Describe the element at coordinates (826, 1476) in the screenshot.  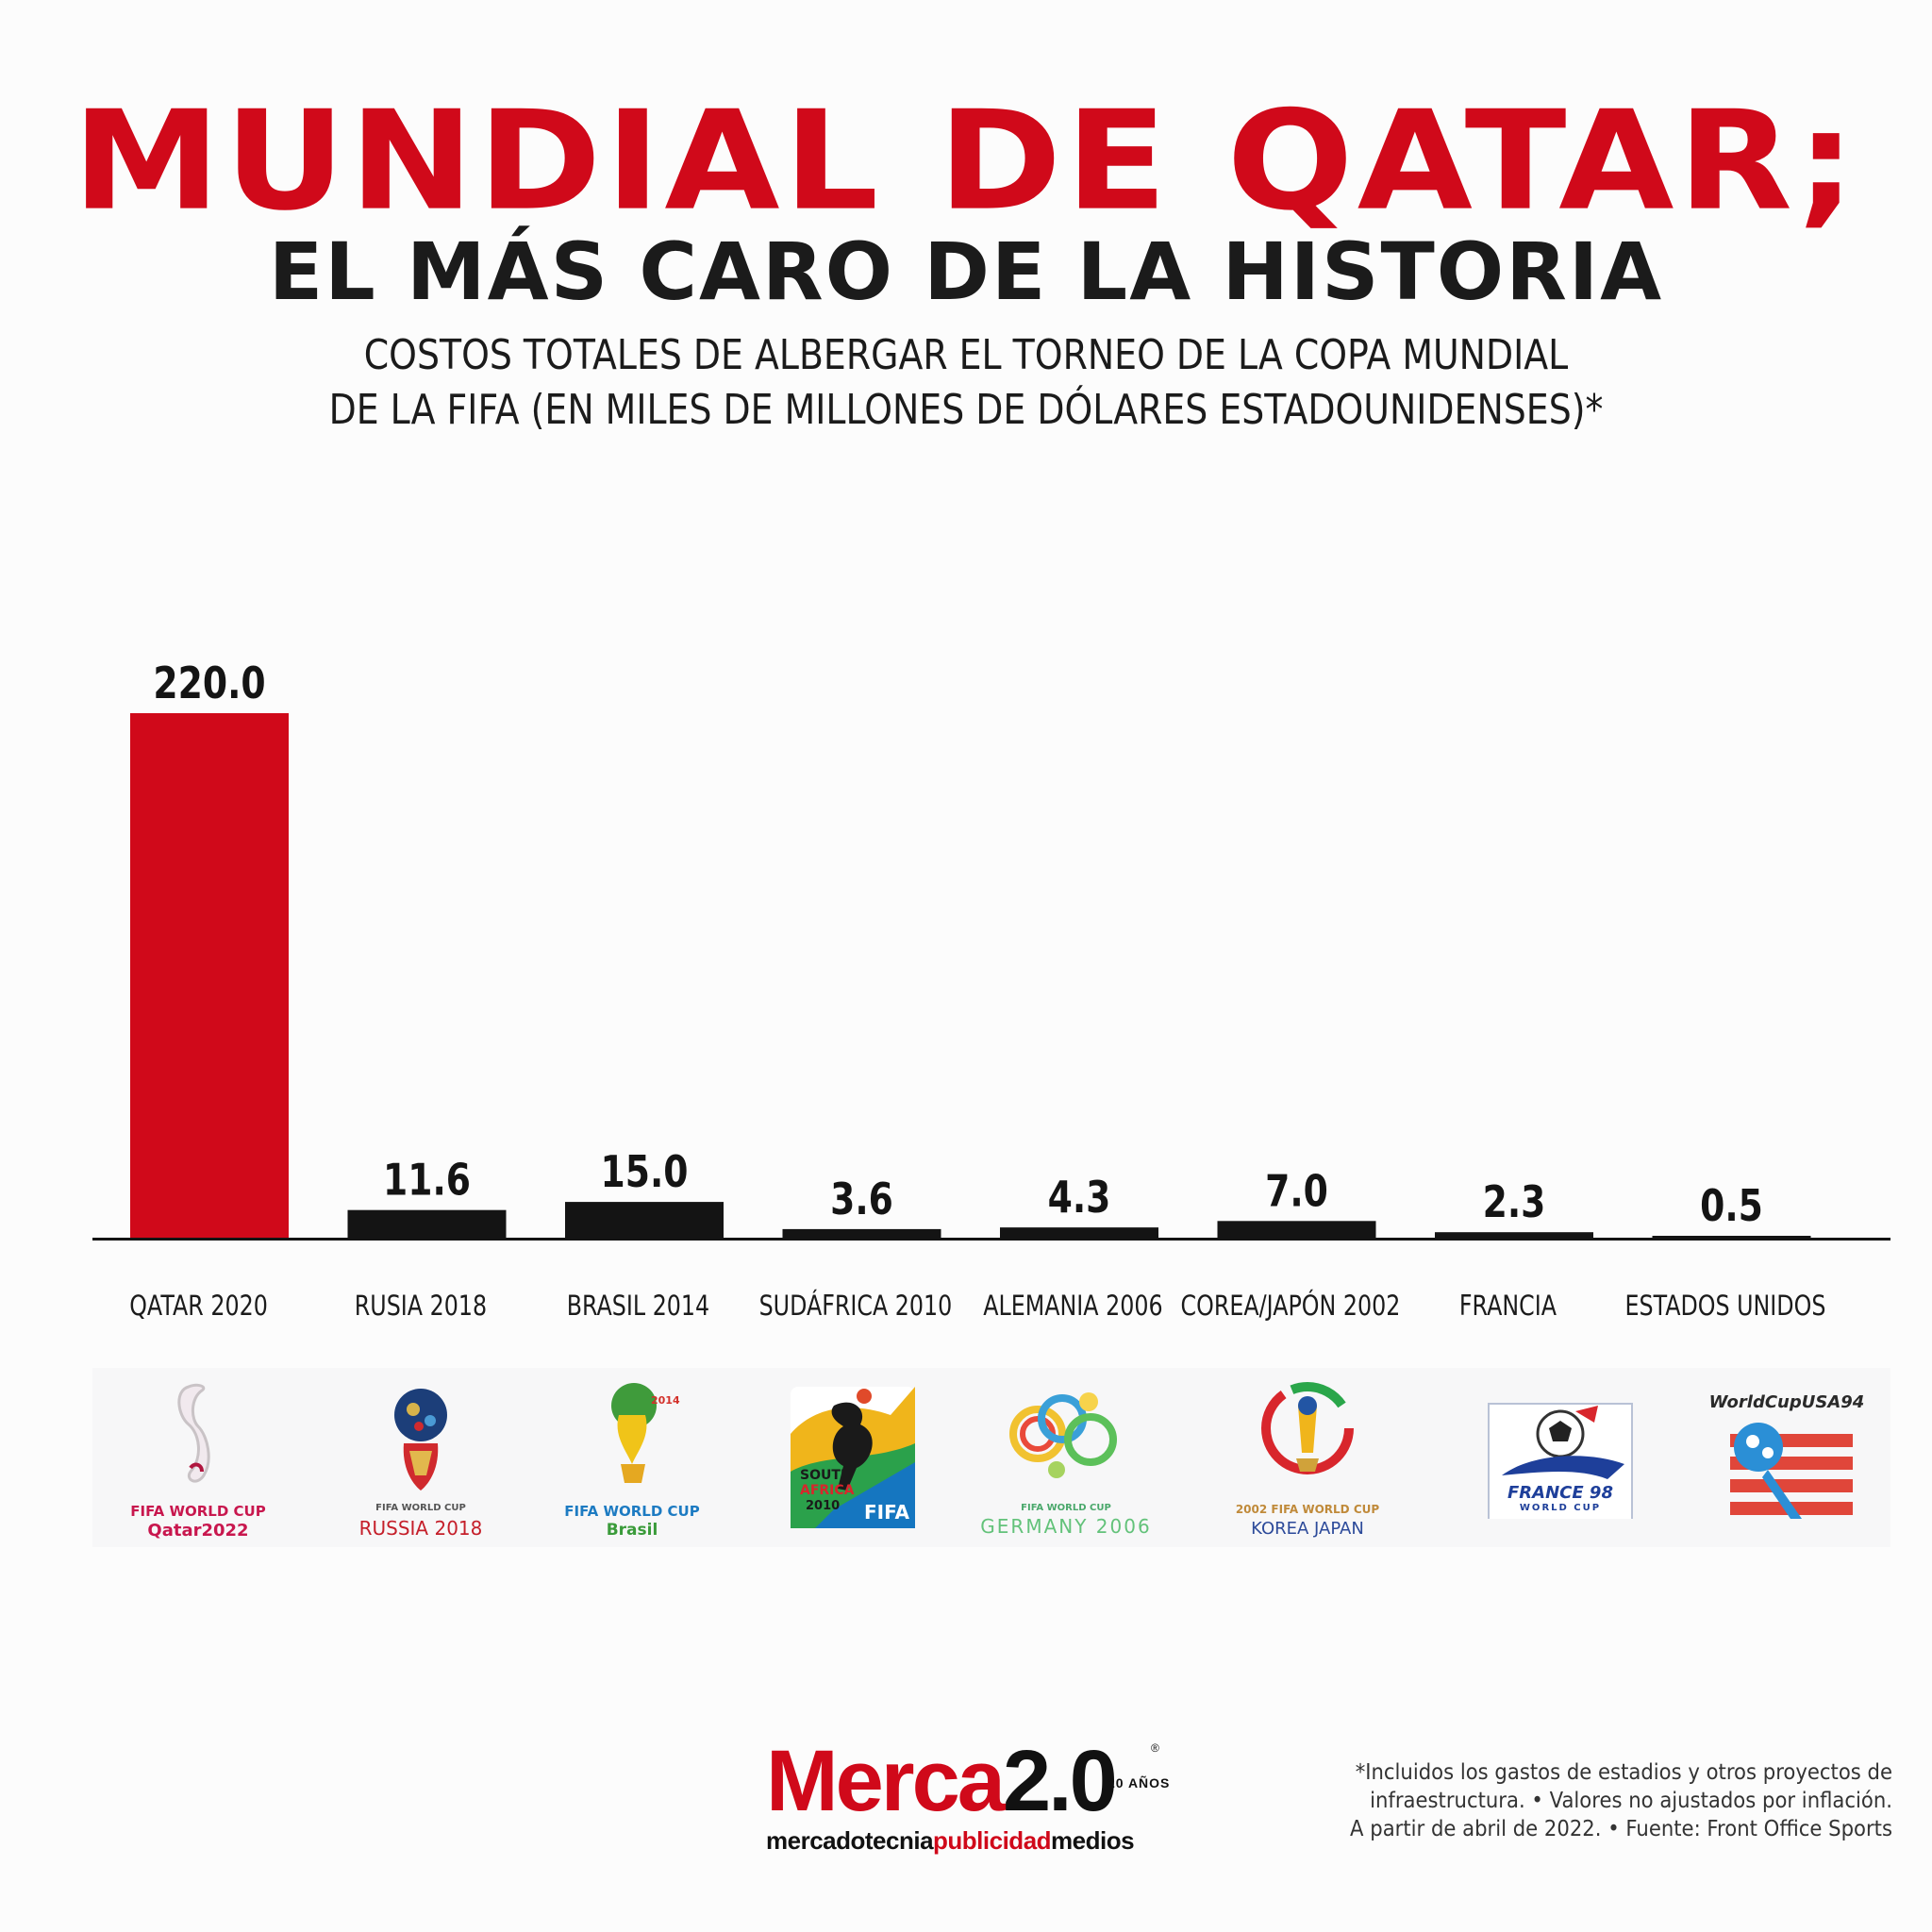
I see `svg-text: SOUTH` at that location.